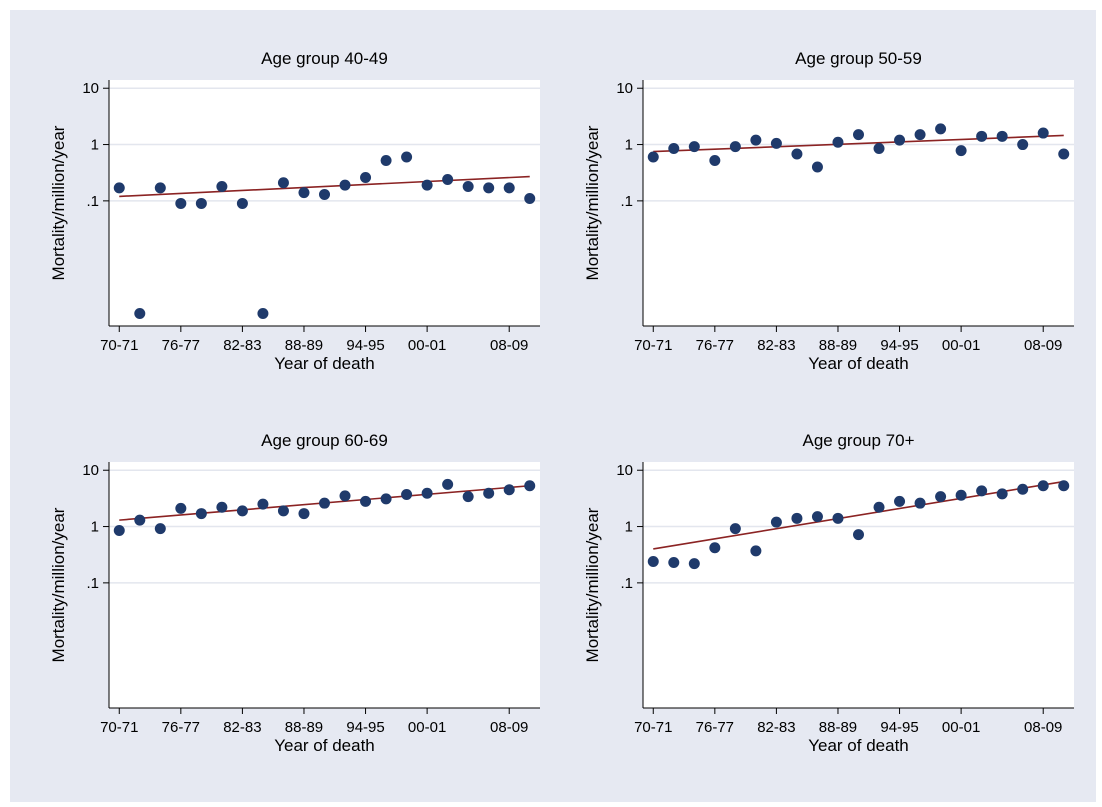  What do you see at coordinates (858, 58) in the screenshot?
I see `panel-title: Age group 50-59` at bounding box center [858, 58].